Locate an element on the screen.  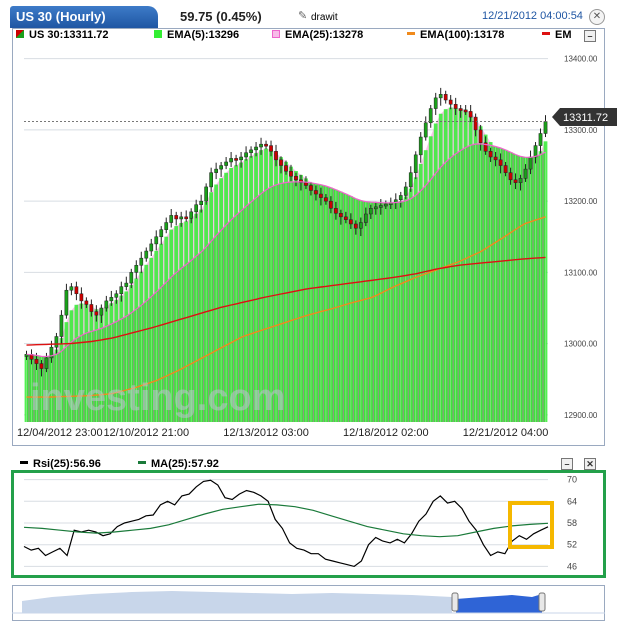
legend-ema5-label: EMA(5):13296 is located at coordinates (203, 35).